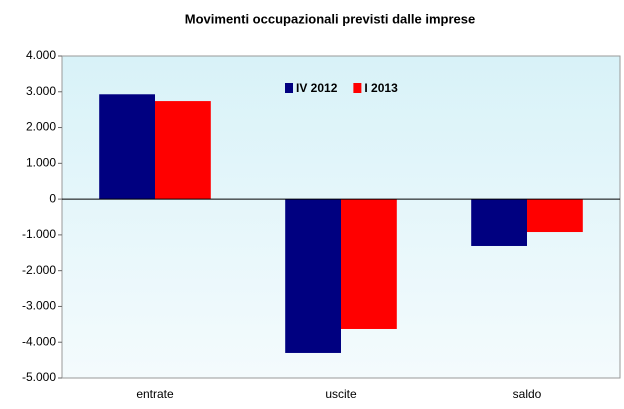 The height and width of the screenshot is (409, 624). Describe the element at coordinates (39, 234) in the screenshot. I see `y-tick-label: -1.000` at that location.